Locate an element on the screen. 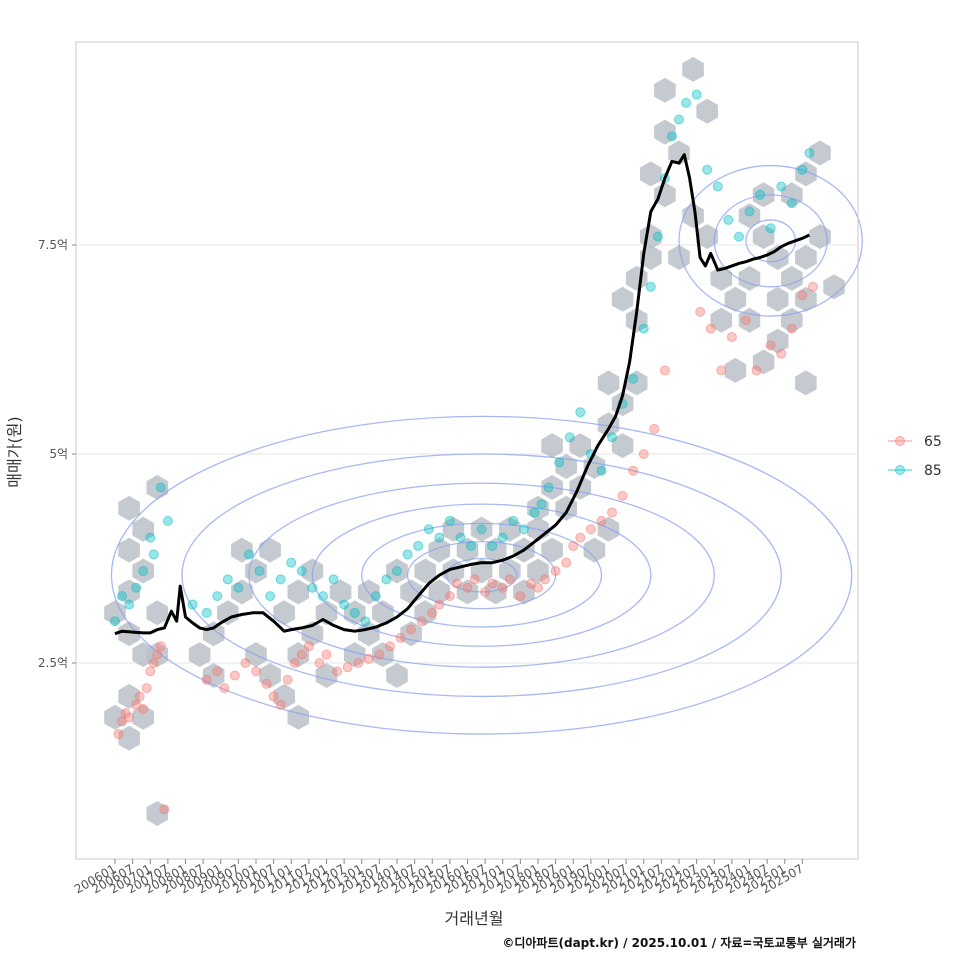 The image size is (960, 960). y-tick-label: 7.5억 is located at coordinates (53, 245).